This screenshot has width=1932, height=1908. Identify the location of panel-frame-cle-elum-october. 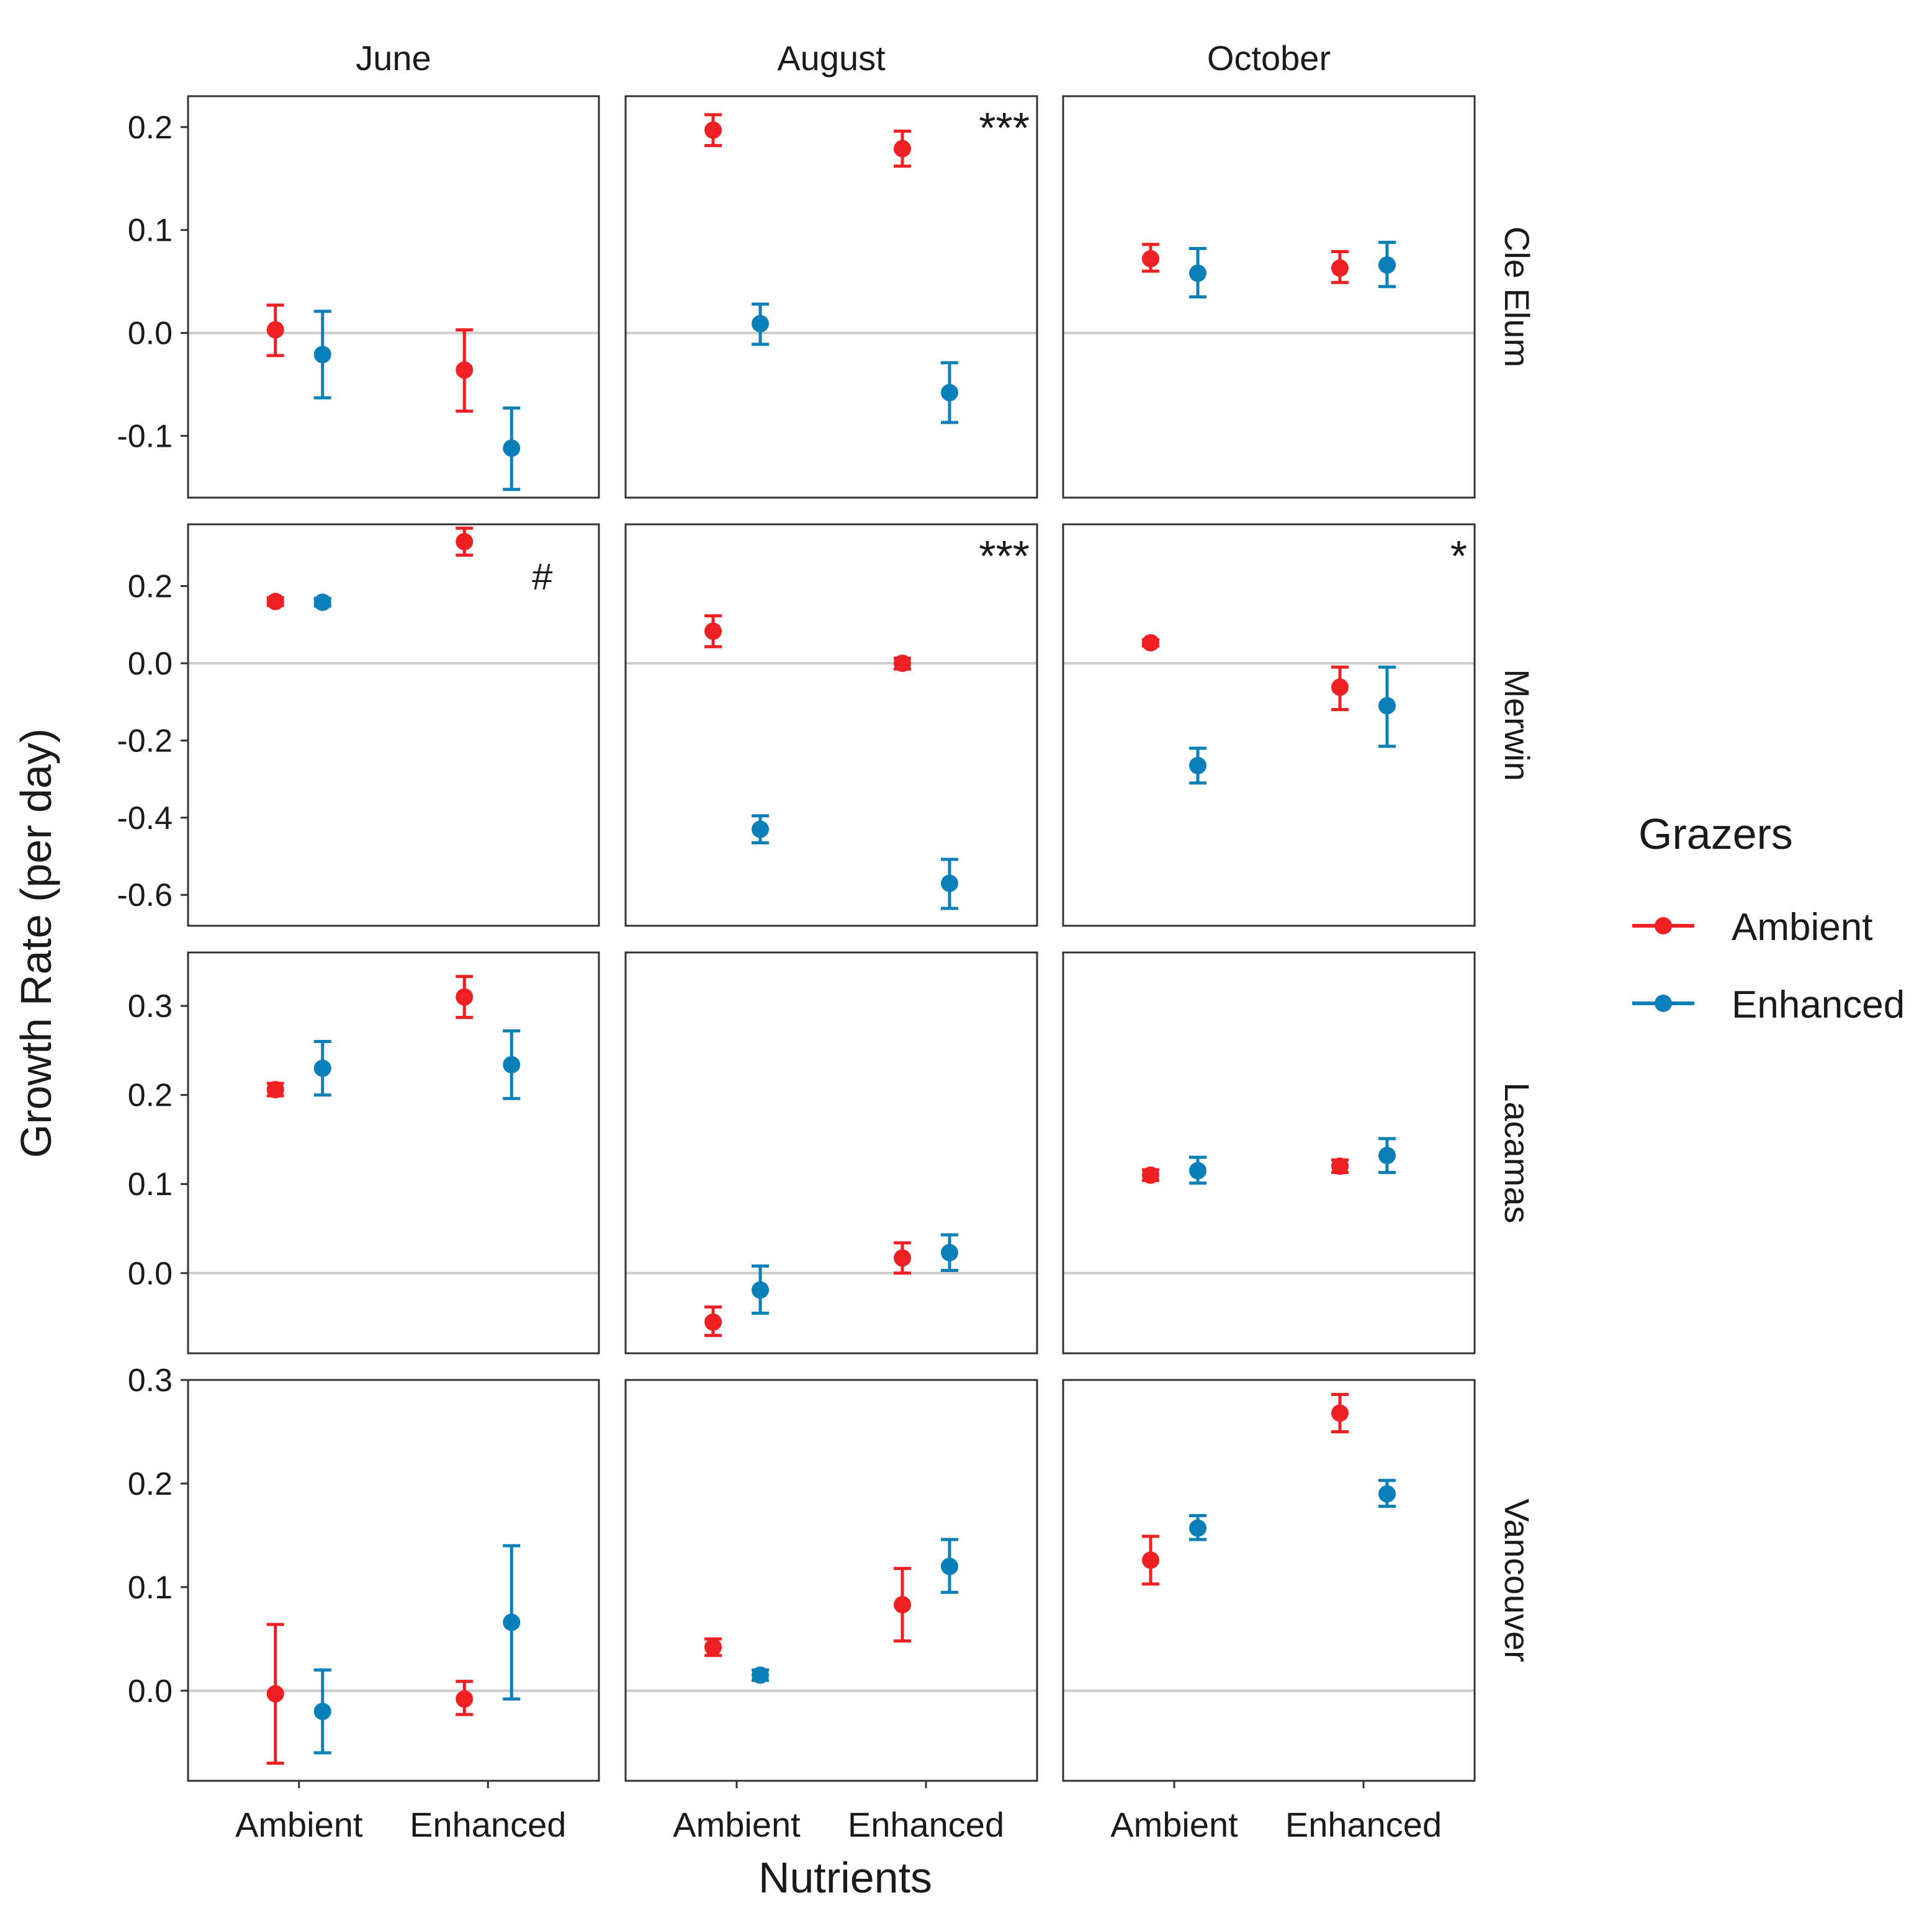
(1269, 297).